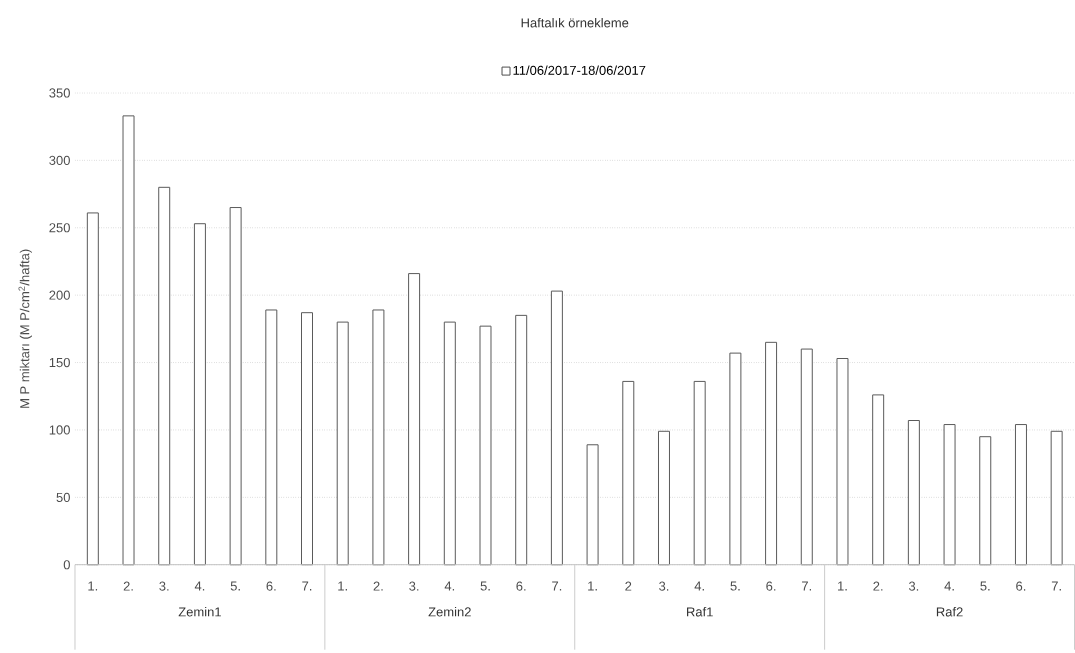  Describe the element at coordinates (63, 497) in the screenshot. I see `y-tick-label: 50` at that location.